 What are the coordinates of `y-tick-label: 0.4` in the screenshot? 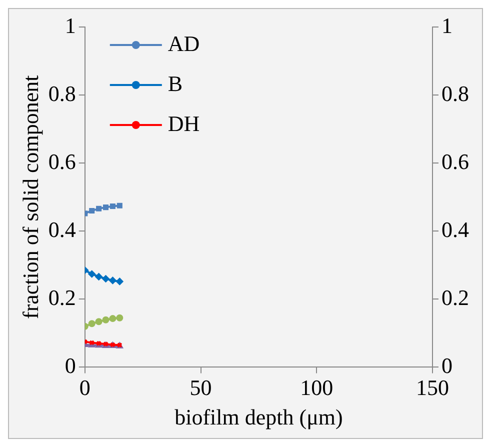 It's located at (62, 229).